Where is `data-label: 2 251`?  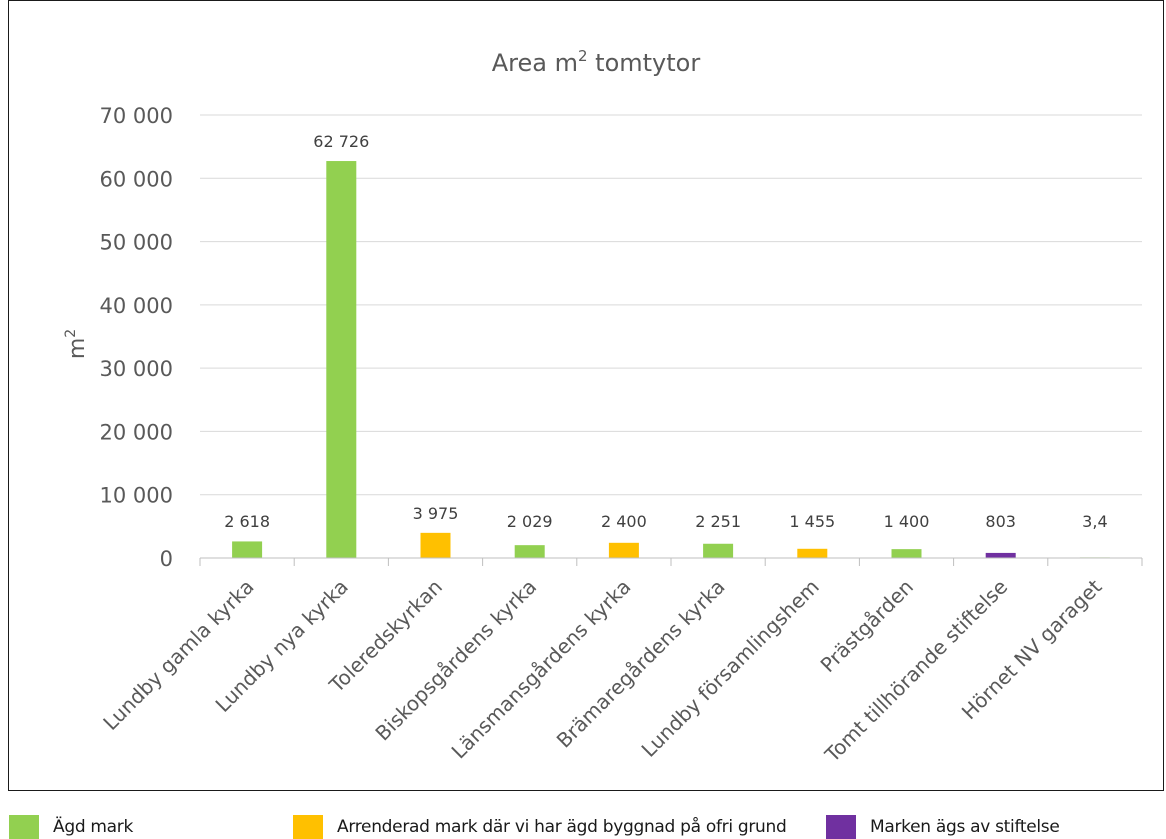
data-label: 2 251 is located at coordinates (718, 521).